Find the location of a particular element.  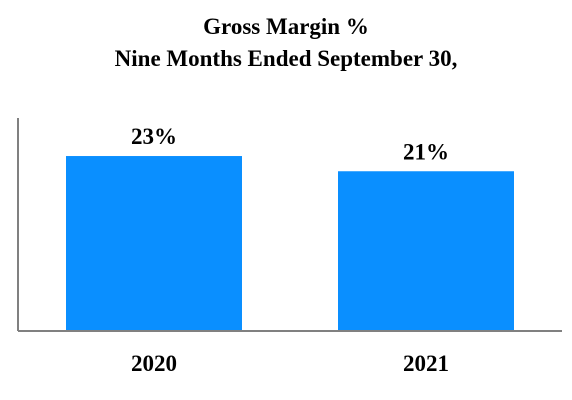

data-label-2021: 21% is located at coordinates (426, 151).